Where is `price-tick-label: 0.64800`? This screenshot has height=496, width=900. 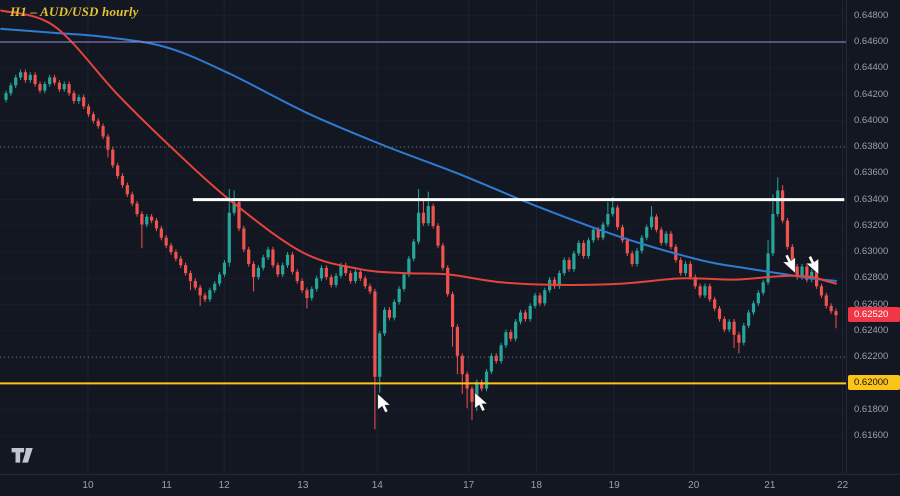
price-tick-label: 0.64800 is located at coordinates (871, 15).